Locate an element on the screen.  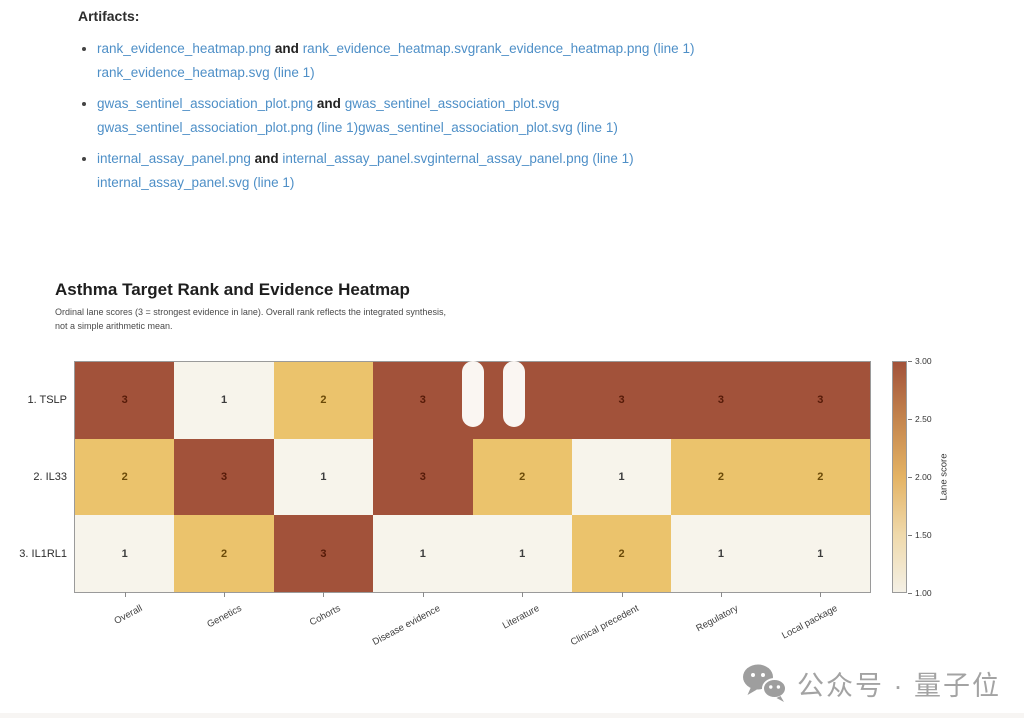
colorbar-tick-label: 3.00 is located at coordinates (923, 361).